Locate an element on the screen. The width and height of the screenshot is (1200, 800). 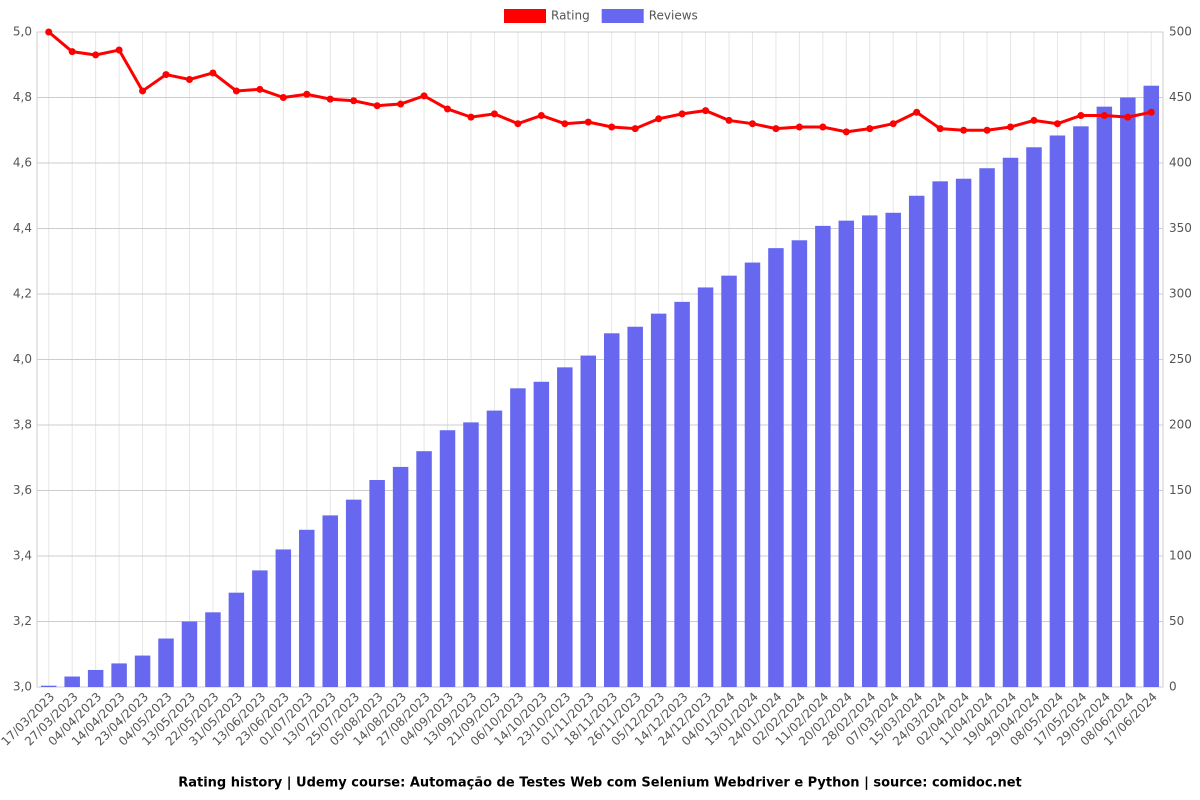
y-tick-label: 3,6 is located at coordinates (22, 490).